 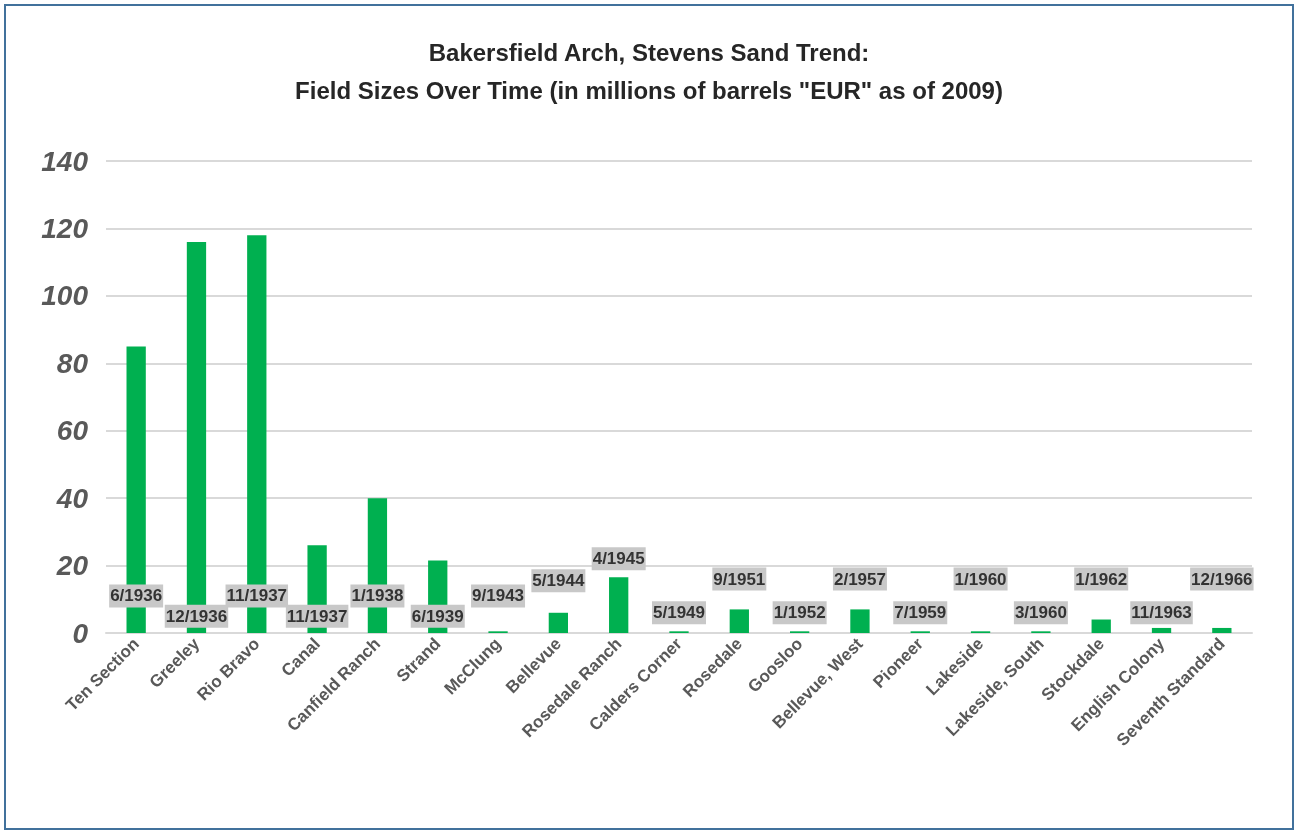 What do you see at coordinates (679, 613) in the screenshot?
I see `annotation: 5/1949` at bounding box center [679, 613].